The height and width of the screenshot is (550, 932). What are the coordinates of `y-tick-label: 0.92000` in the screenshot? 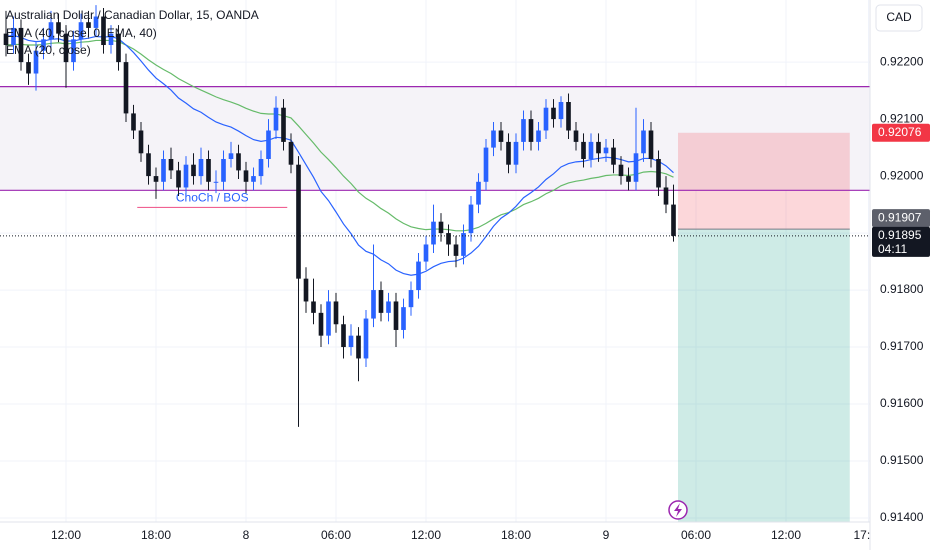 It's located at (902, 175).